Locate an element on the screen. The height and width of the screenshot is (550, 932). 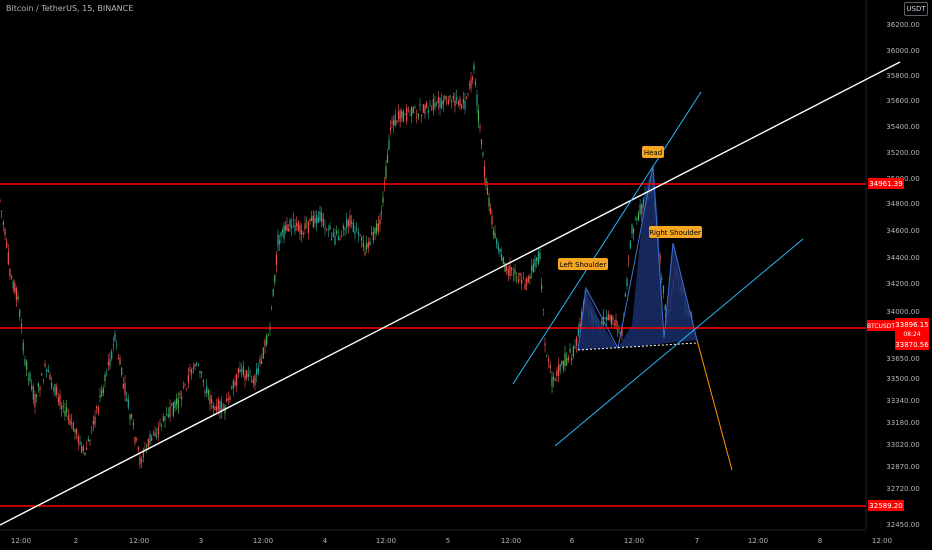
time-tick-label: 3 is located at coordinates (201, 541).